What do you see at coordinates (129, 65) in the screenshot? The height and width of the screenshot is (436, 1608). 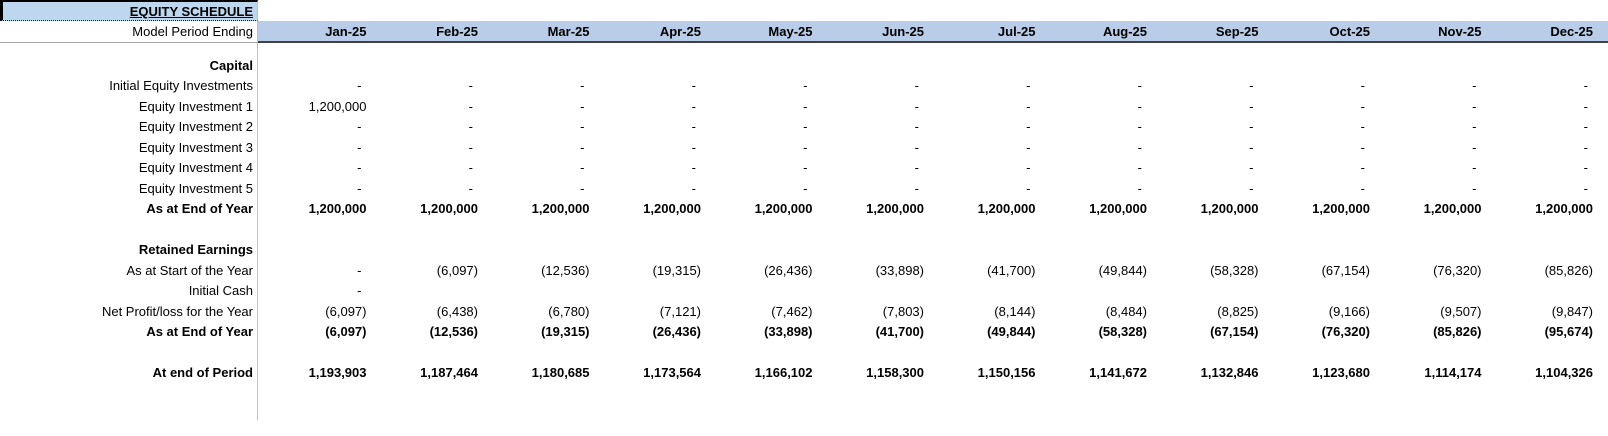 I see `row-label-cell: Capital` at bounding box center [129, 65].